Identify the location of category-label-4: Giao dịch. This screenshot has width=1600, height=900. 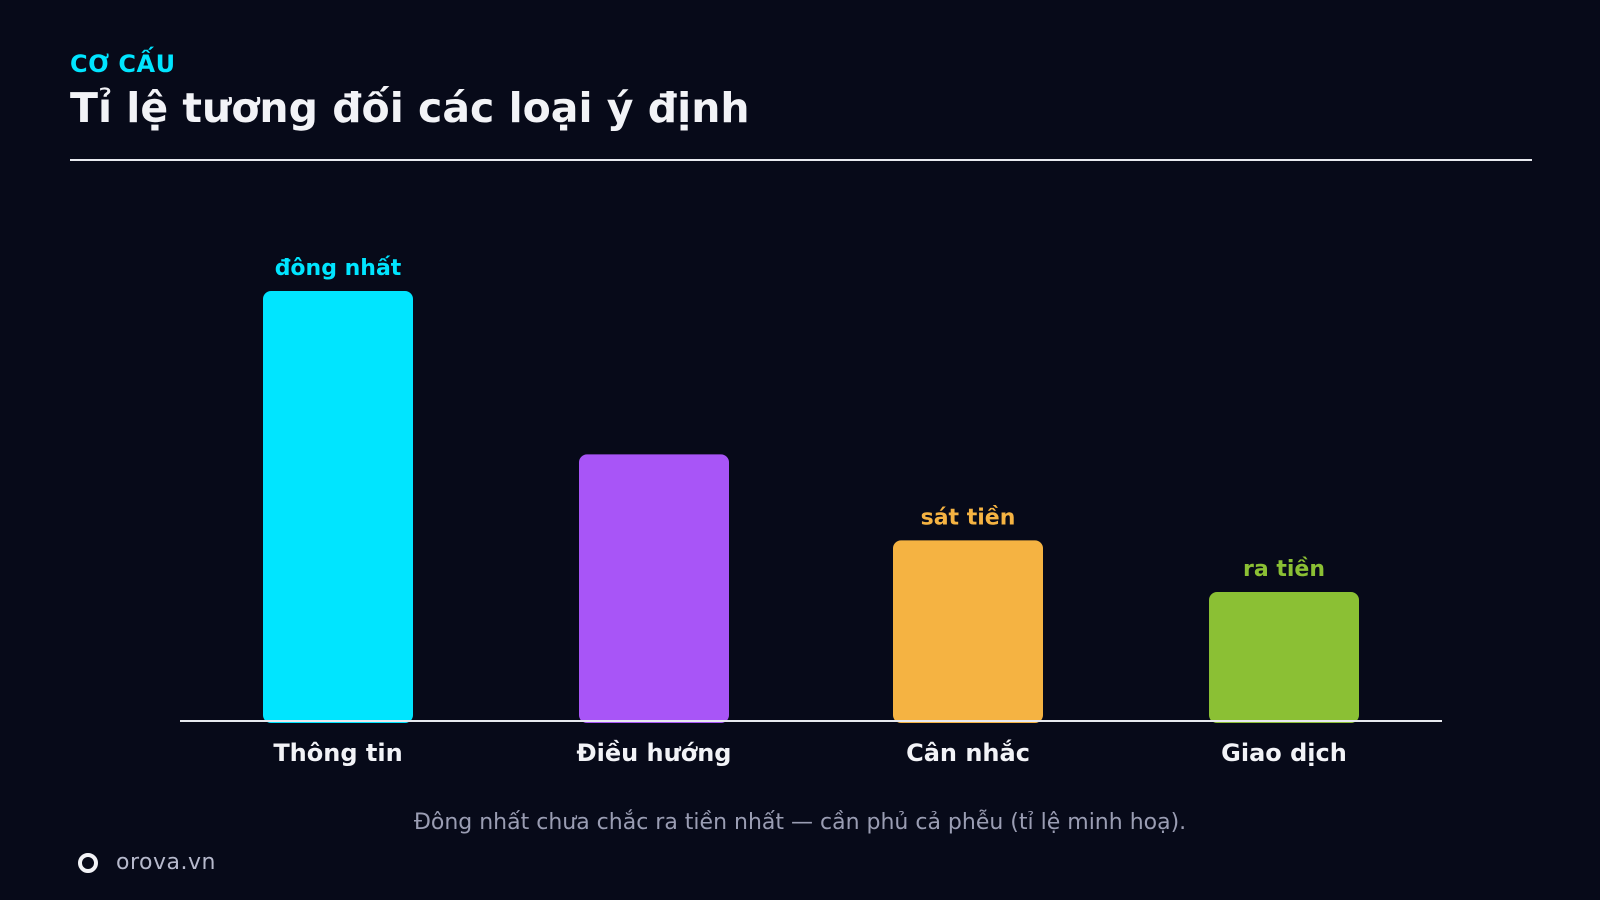
(1284, 753).